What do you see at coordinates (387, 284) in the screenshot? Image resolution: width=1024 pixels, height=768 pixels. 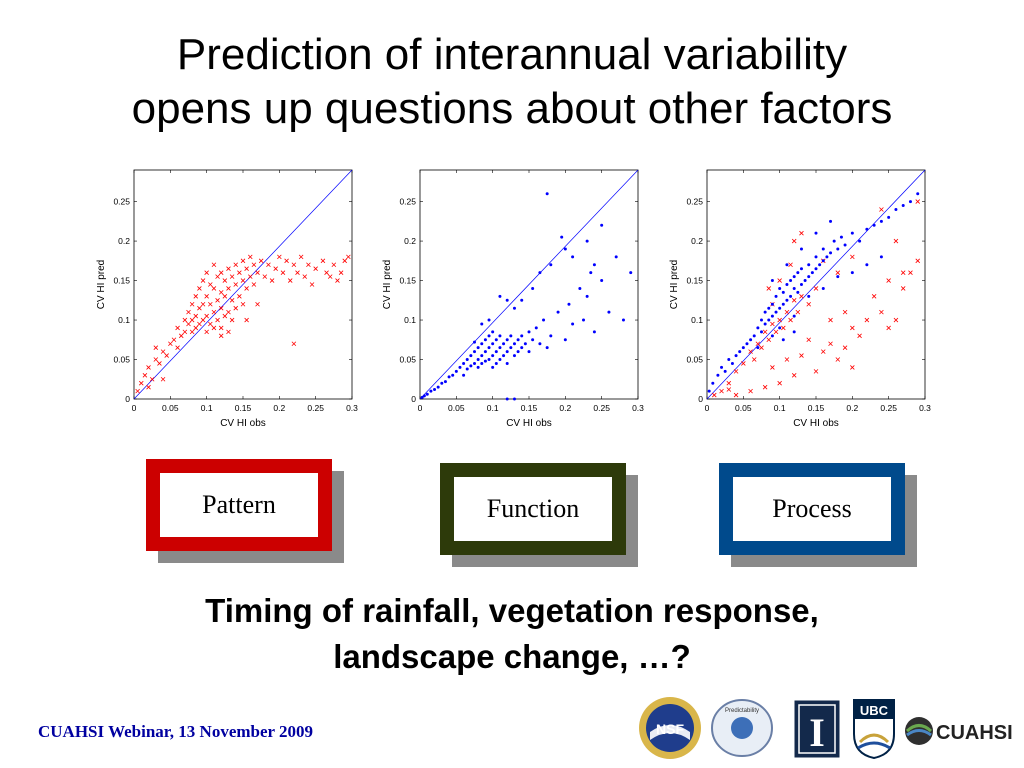 I see `y-axis-label: CV HI pred` at bounding box center [387, 284].